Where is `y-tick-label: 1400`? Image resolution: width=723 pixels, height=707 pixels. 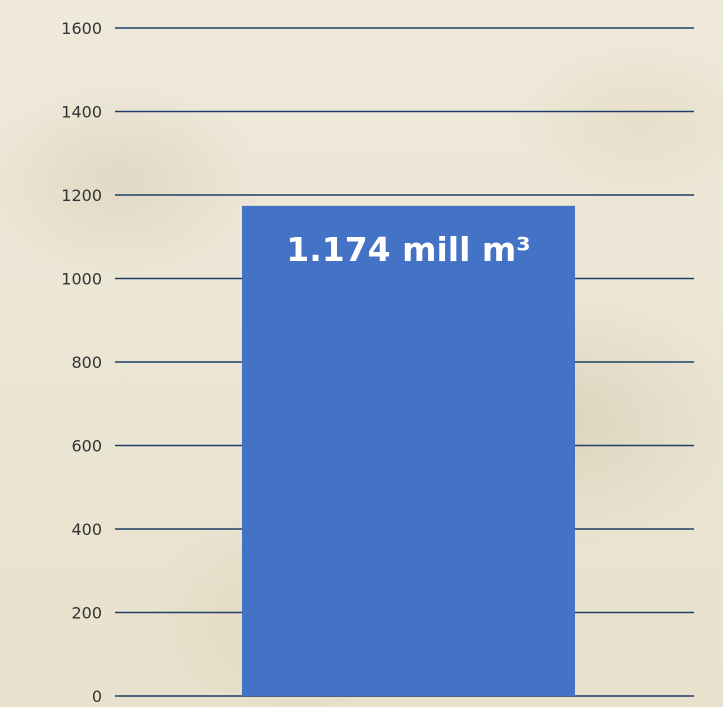 y-tick-label: 1400 is located at coordinates (81, 112).